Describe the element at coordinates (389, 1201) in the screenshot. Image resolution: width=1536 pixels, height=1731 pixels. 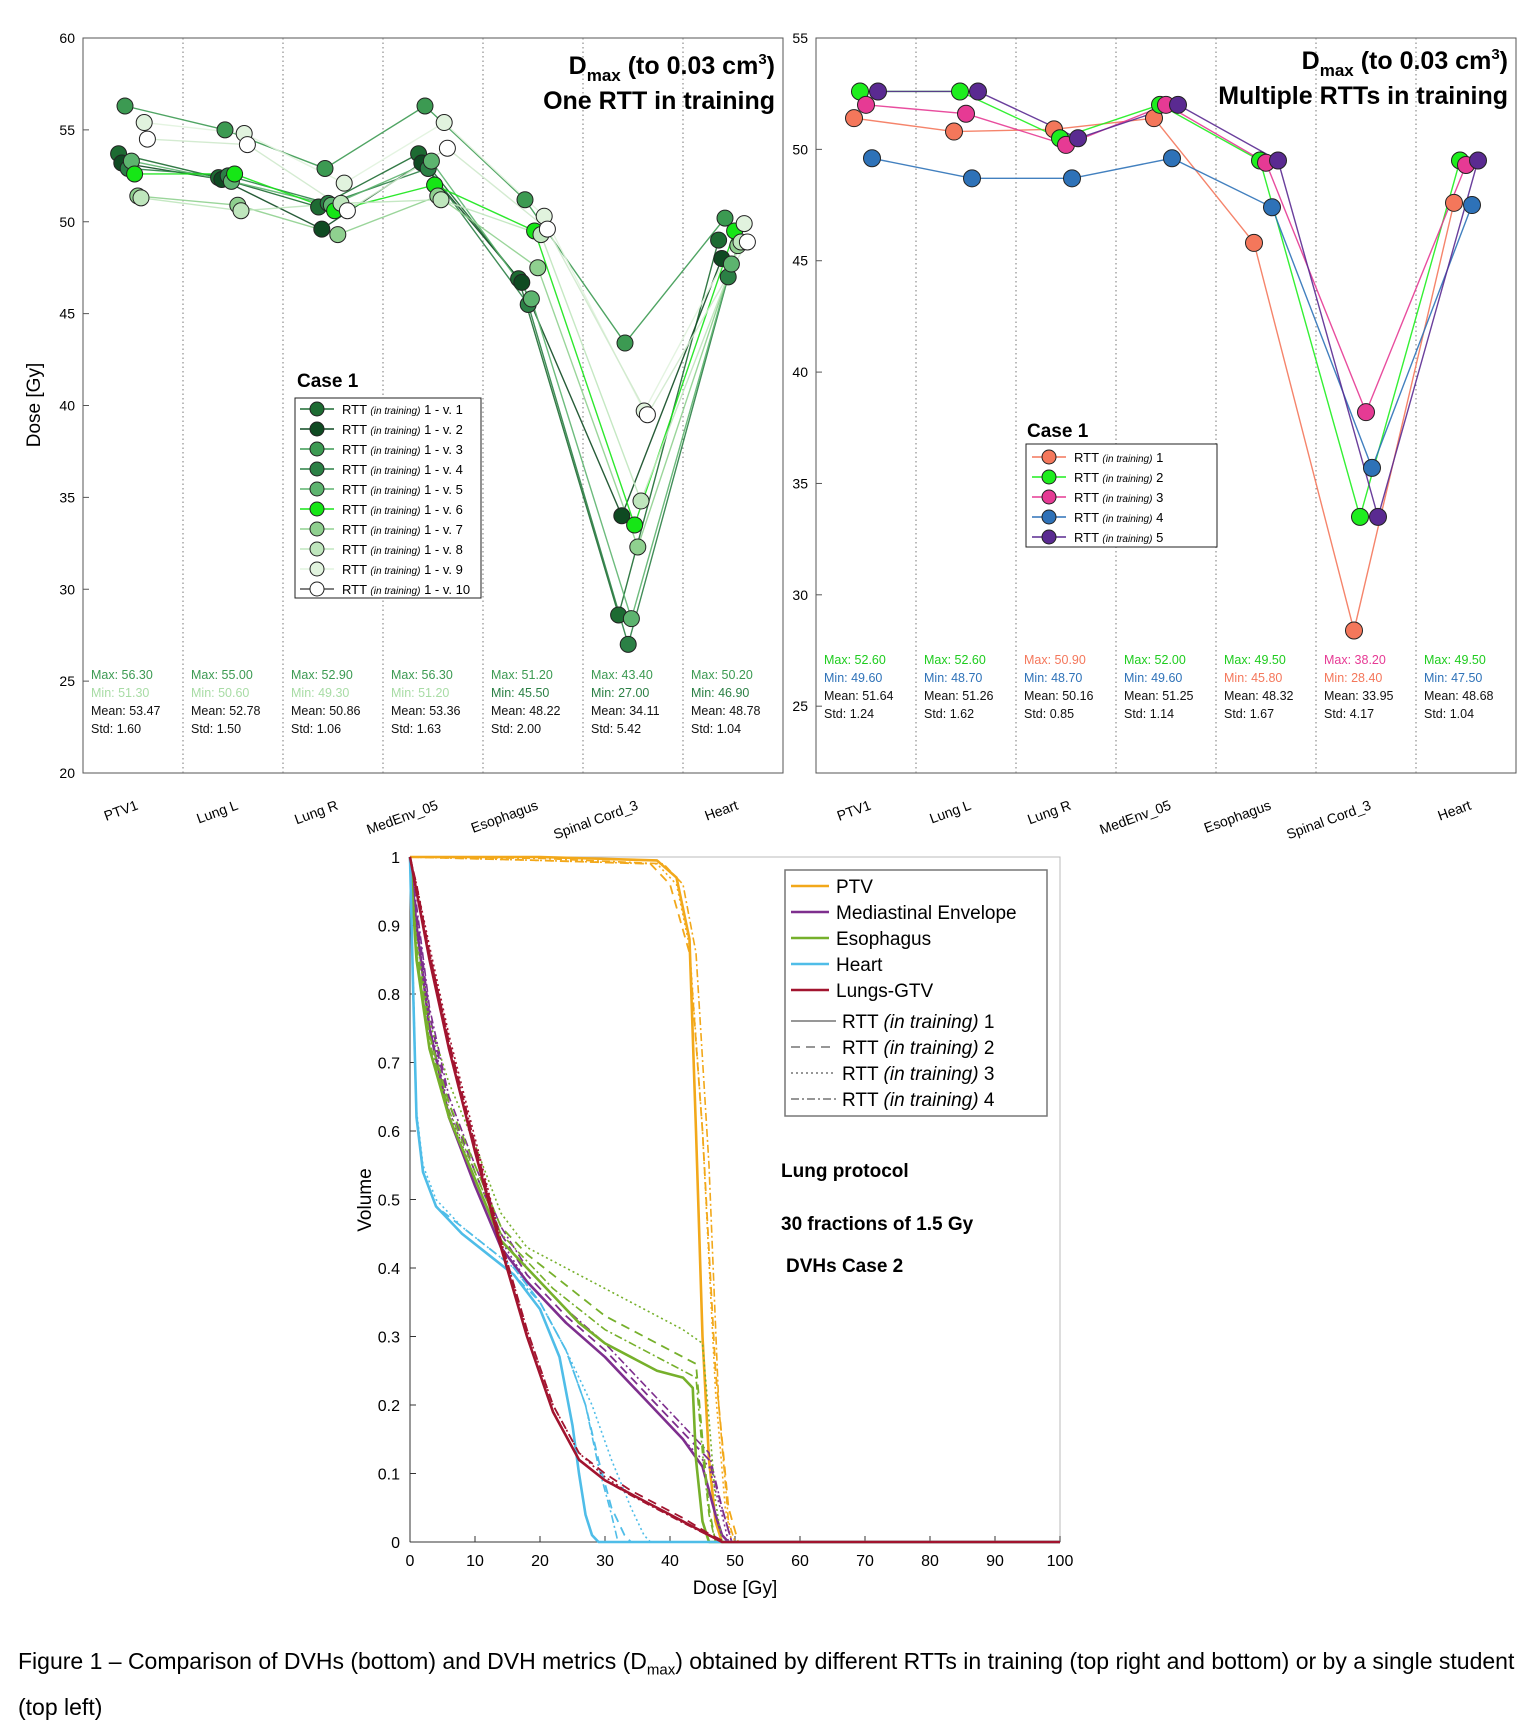
I see `y-tick-label: 0.5` at that location.